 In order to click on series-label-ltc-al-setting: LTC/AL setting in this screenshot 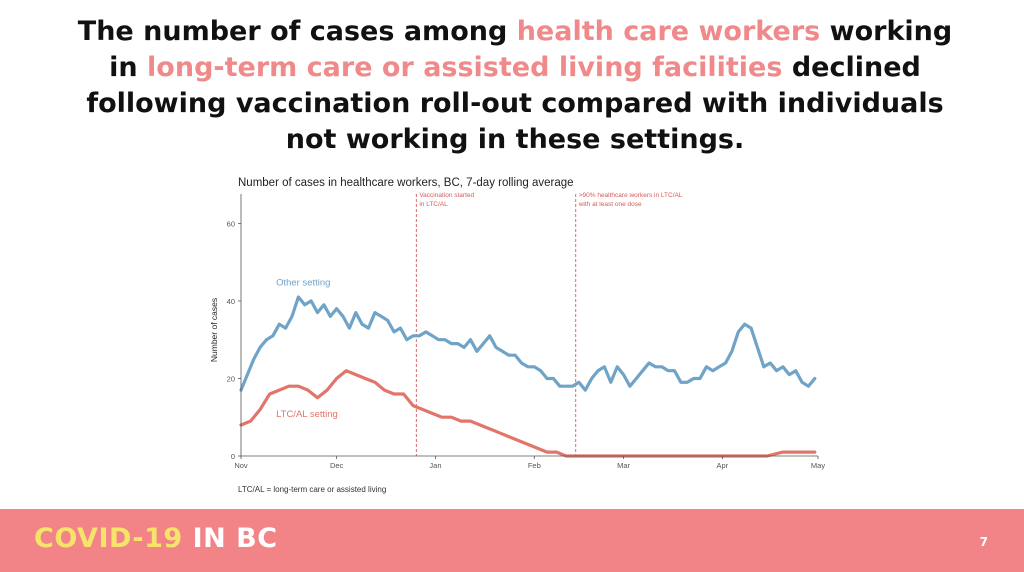, I will do `click(307, 414)`.